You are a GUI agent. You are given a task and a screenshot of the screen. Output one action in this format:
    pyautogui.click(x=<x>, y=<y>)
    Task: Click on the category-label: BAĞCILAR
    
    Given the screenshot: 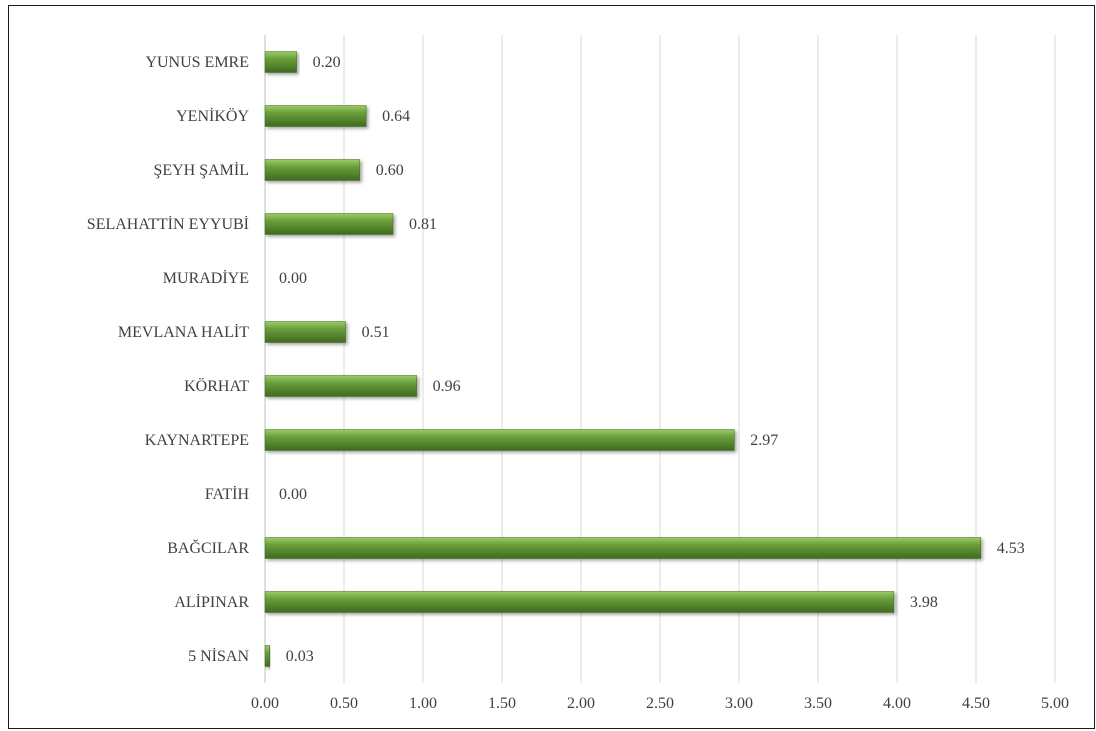 What is the action you would take?
    pyautogui.click(x=208, y=547)
    